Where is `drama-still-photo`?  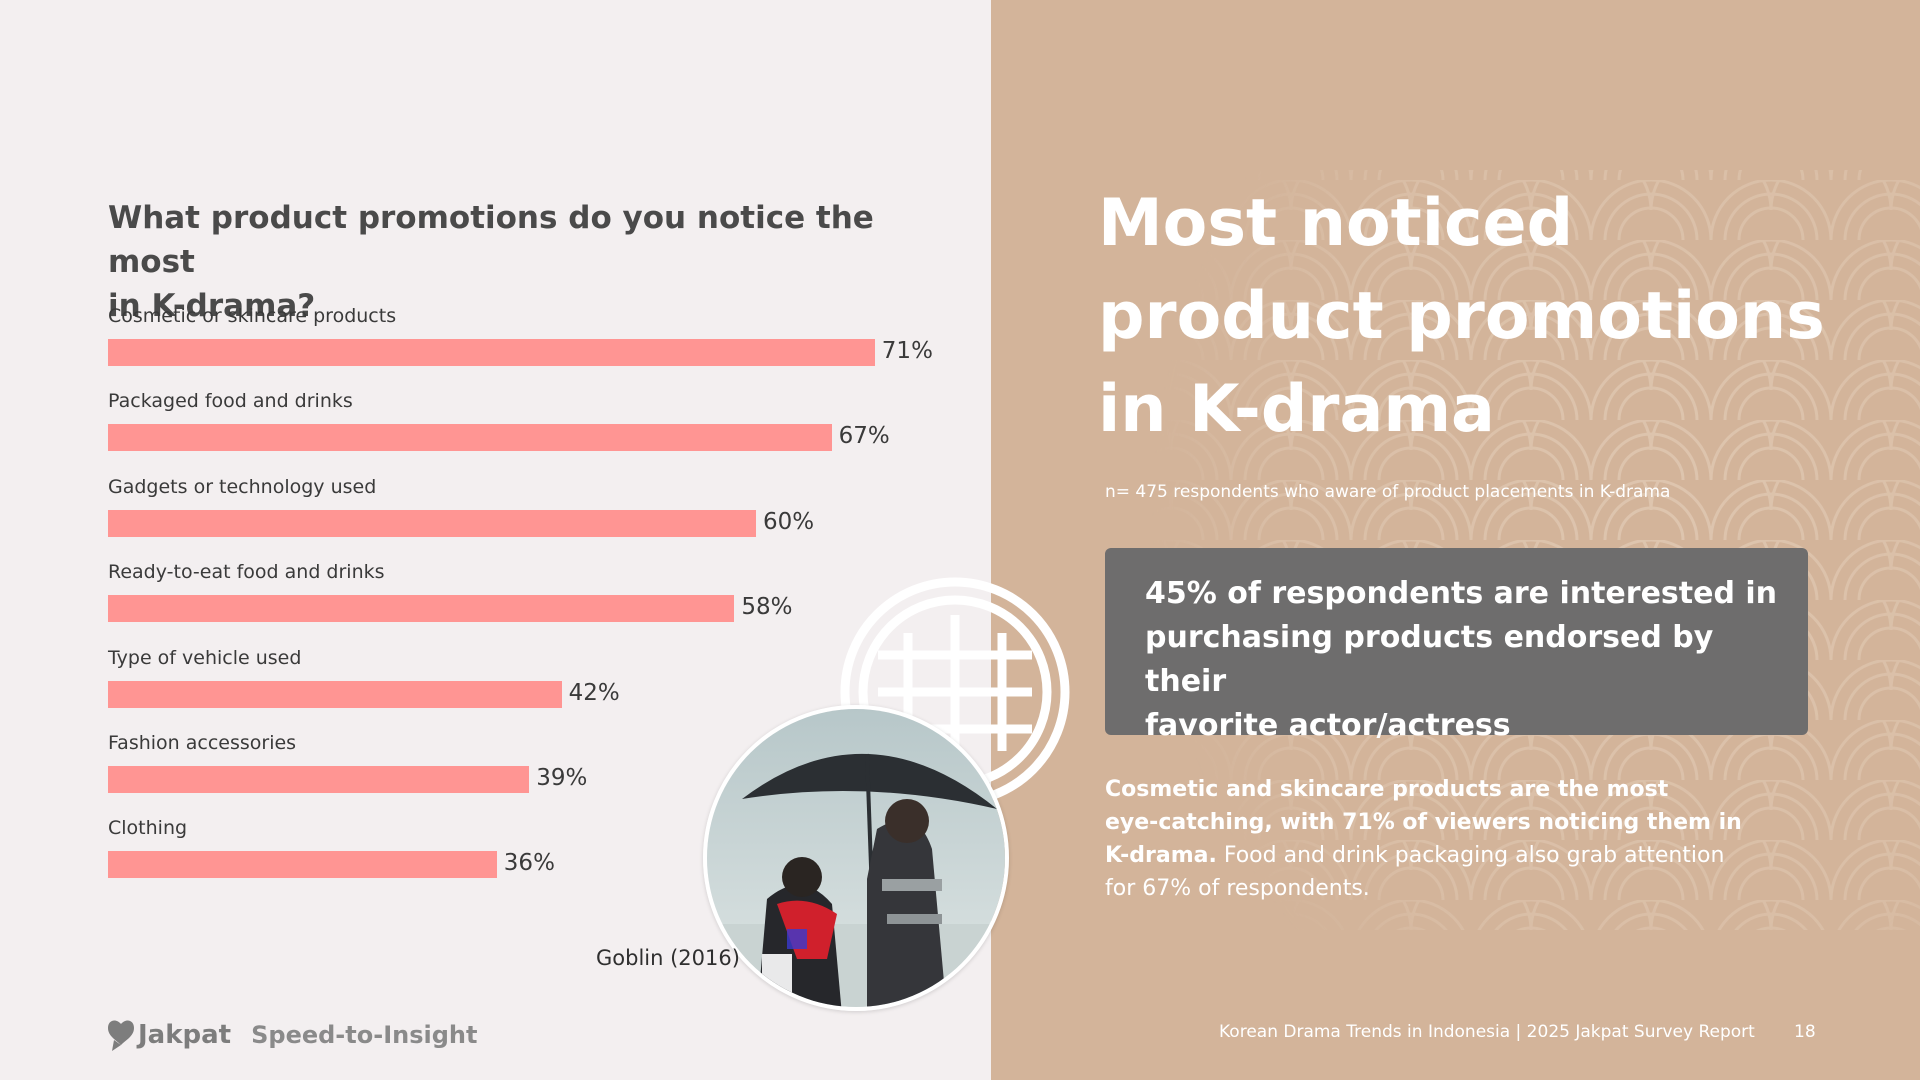
drama-still-photo is located at coordinates (856, 858).